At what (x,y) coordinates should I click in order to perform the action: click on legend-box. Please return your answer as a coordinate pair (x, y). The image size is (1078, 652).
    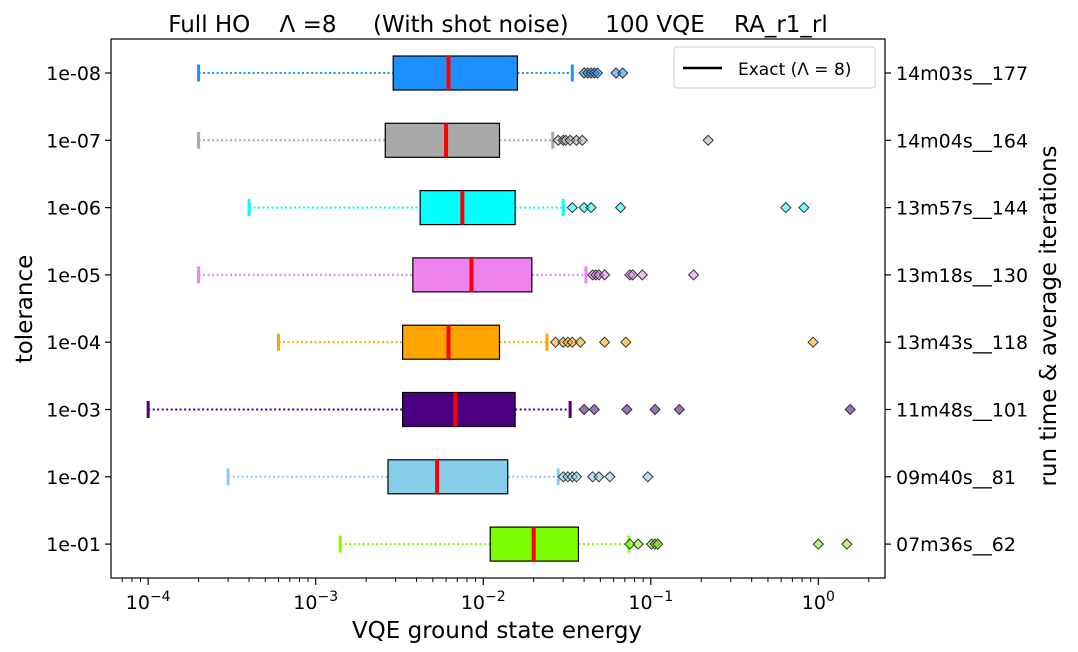
    Looking at the image, I should click on (774, 67).